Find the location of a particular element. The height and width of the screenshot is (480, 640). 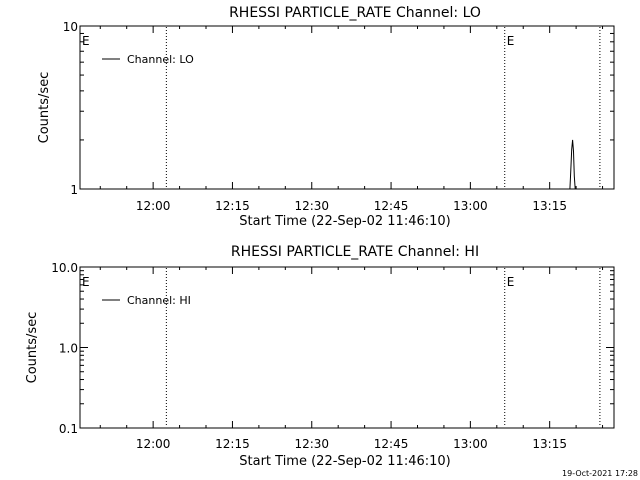

chart-title: RHESSI PARTICLE_RATE Channel: HI is located at coordinates (355, 252).